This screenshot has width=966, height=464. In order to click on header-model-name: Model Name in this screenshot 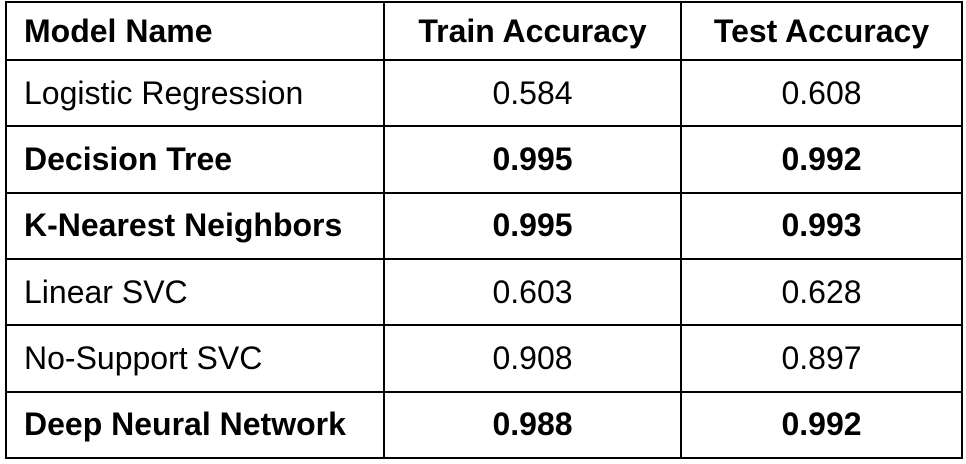, I will do `click(195, 31)`.